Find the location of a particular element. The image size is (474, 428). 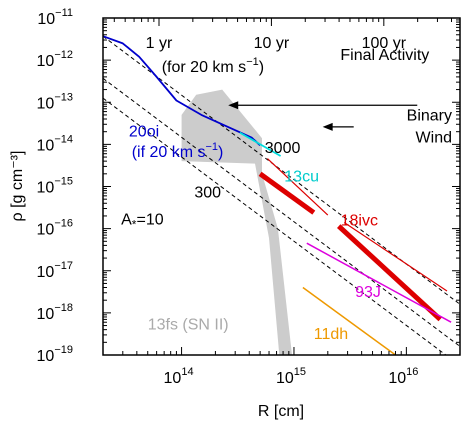

y-tick-label: 10−15 is located at coordinates (55, 186).